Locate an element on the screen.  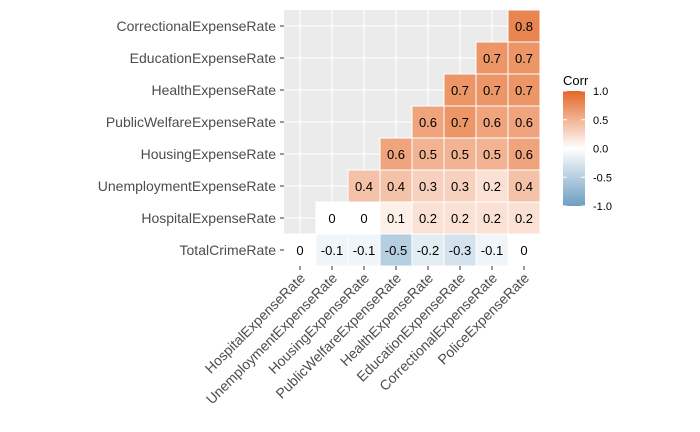
cell-value-label: 0.8 is located at coordinates (524, 26).